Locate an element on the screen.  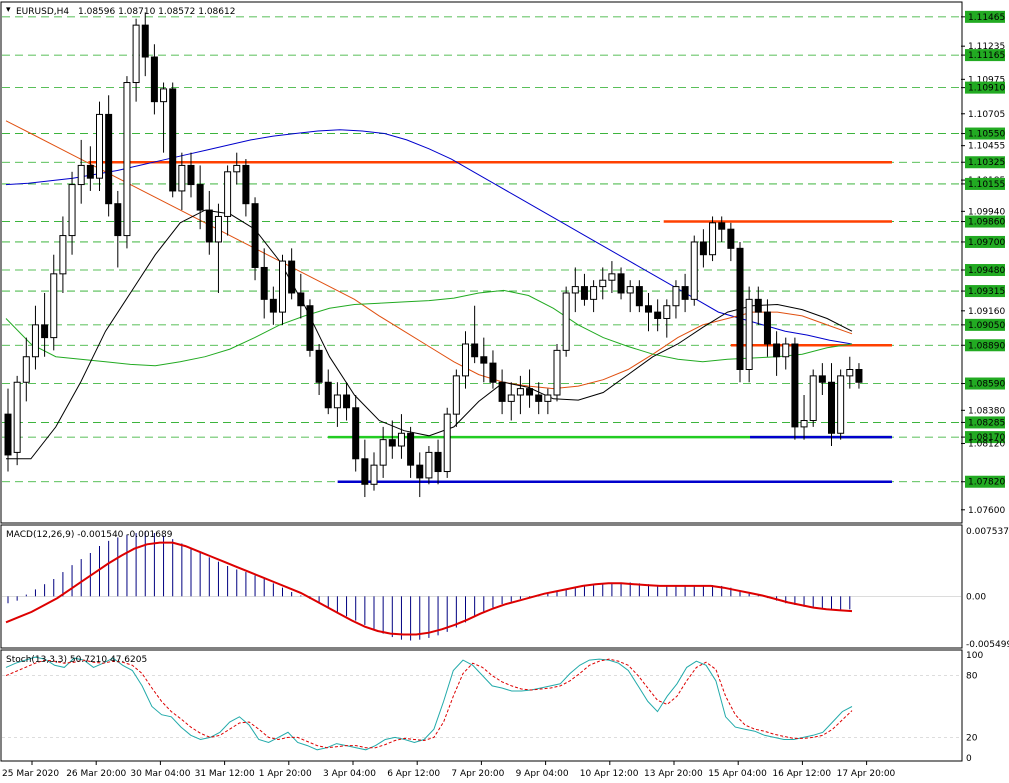
chart-ohlc-label: 1.08596 1.08710 1.08572 1.08612 is located at coordinates (156, 12).